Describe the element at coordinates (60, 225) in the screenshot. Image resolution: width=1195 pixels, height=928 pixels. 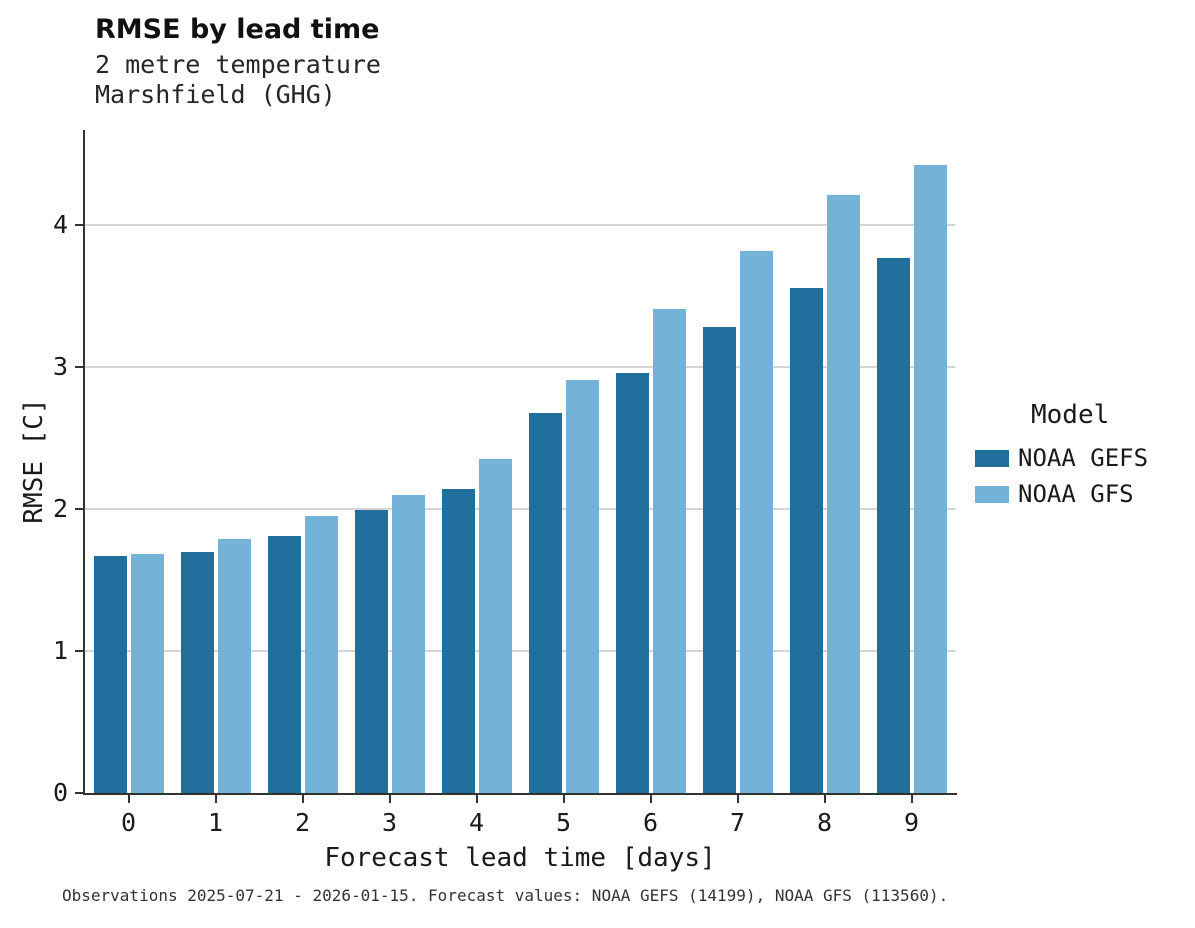
I see `y-tick-label: 4` at that location.